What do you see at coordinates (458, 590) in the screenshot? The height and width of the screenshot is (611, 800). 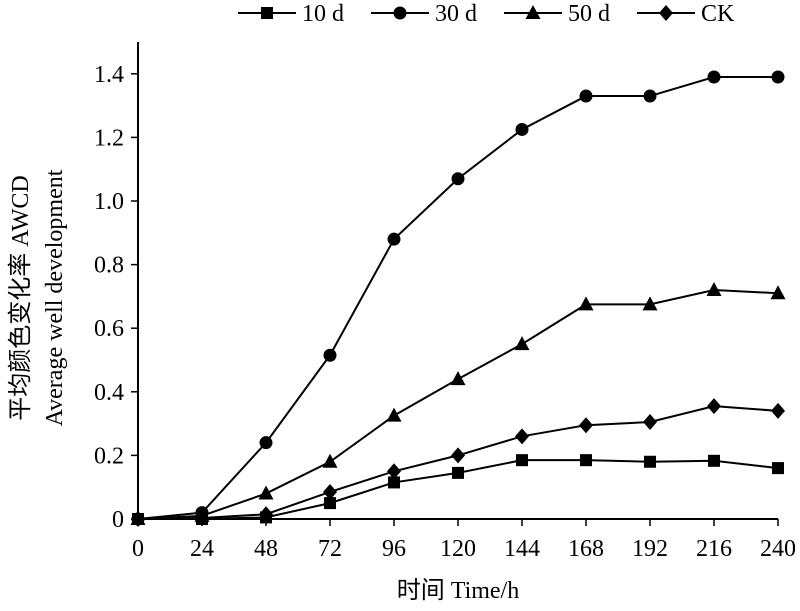 I see `x-axis-title: 时间 Time/h` at bounding box center [458, 590].